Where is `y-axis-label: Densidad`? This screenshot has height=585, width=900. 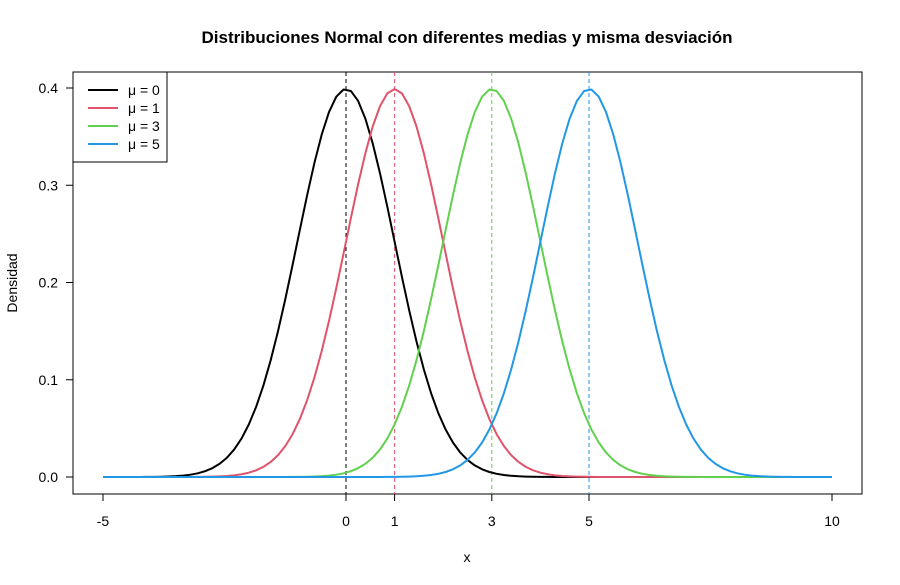
y-axis-label: Densidad is located at coordinates (12, 282).